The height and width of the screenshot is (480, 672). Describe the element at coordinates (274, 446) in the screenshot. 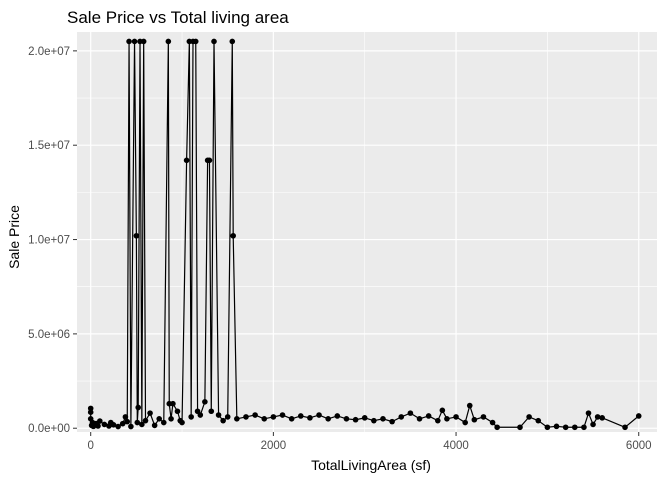

I see `x-tick-label: 2000` at that location.